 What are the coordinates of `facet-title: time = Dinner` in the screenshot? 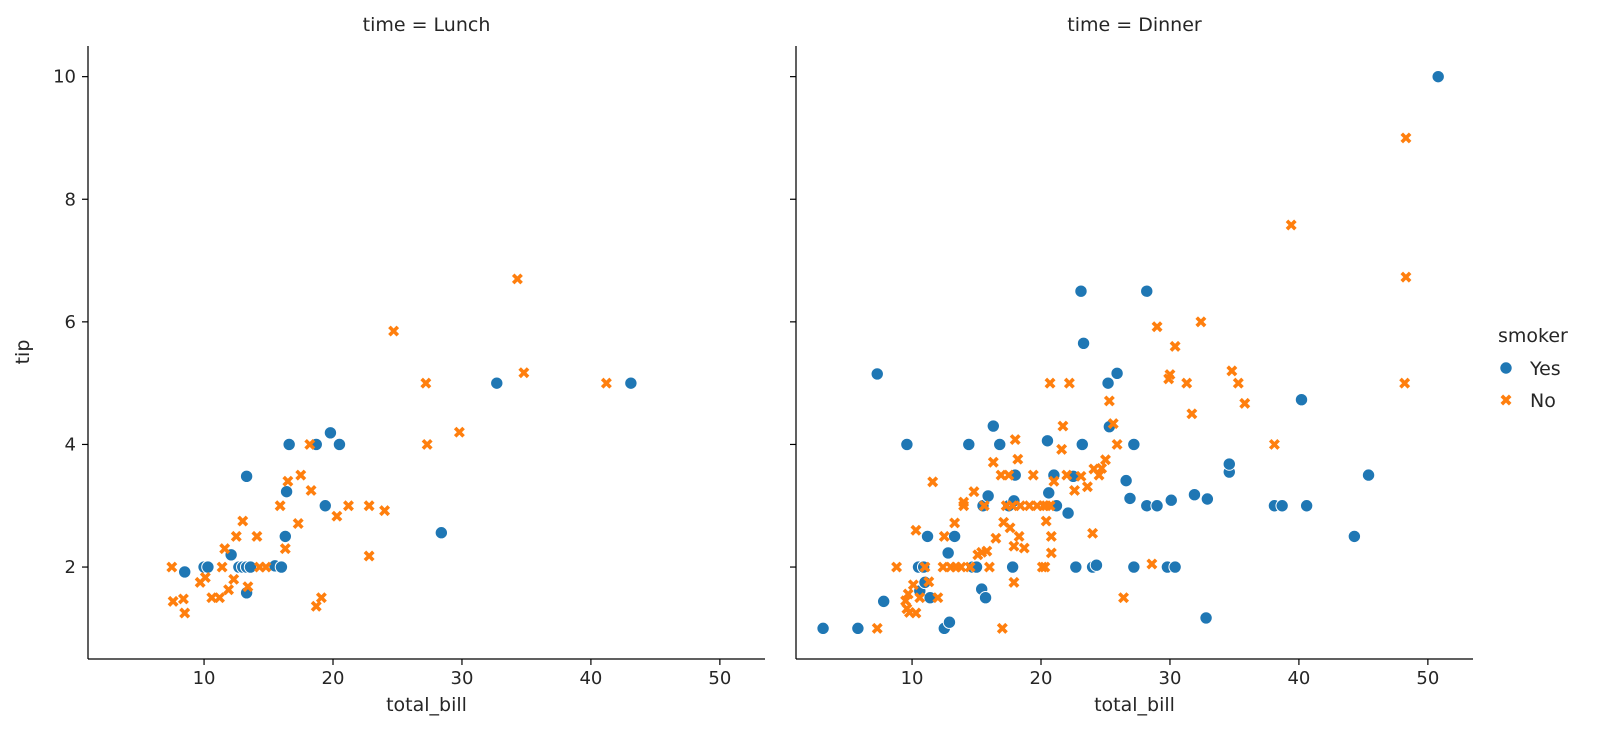 It's located at (1134, 25).